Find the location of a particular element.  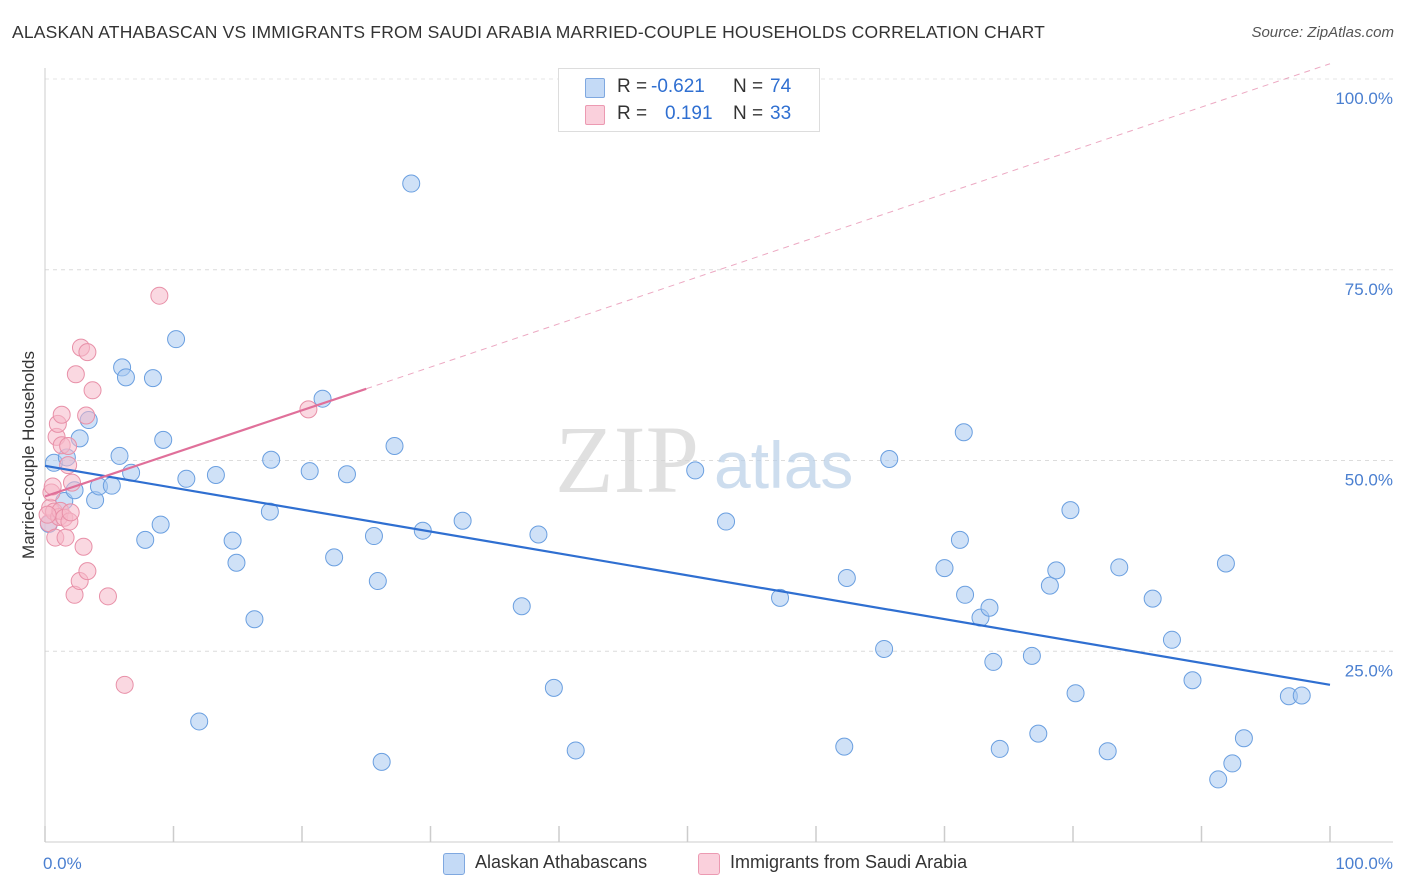

y-tick-label: 25.0% is located at coordinates (1369, 670).